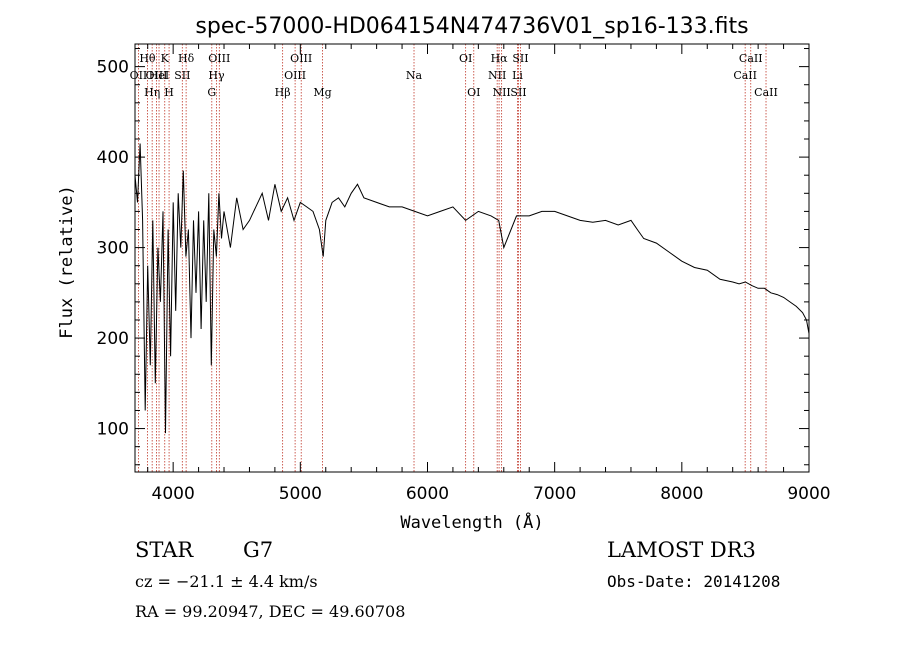 The height and width of the screenshot is (649, 900). Describe the element at coordinates (113, 68) in the screenshot. I see `y-tick-label: 500` at that location.